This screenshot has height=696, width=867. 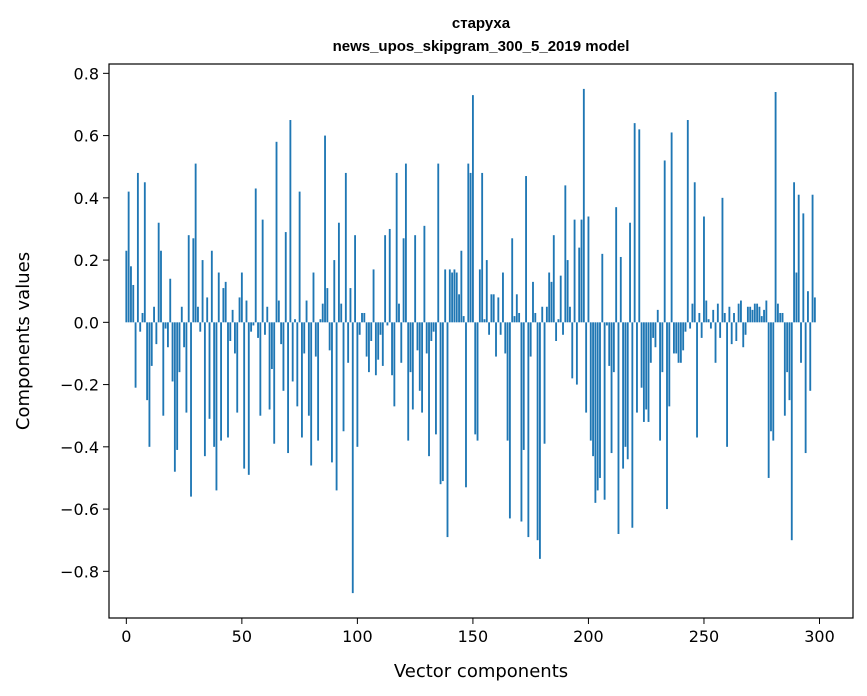 I want to click on y-tick-label: 0.6, so click(x=86, y=136).